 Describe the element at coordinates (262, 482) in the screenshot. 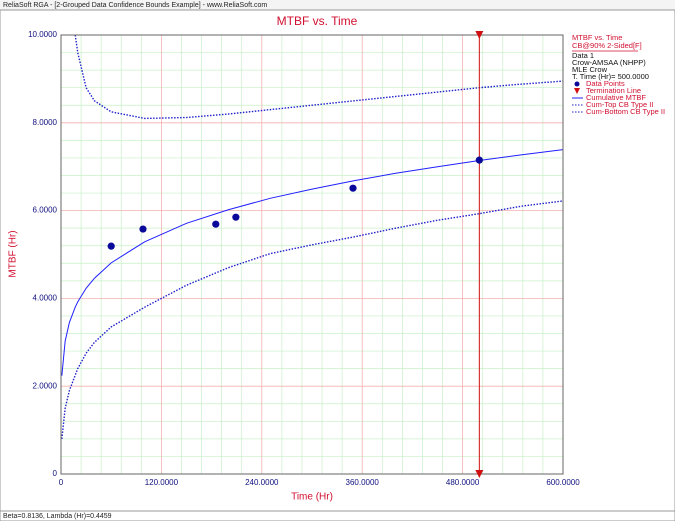

I see `x-tick-label: 240.0000` at that location.